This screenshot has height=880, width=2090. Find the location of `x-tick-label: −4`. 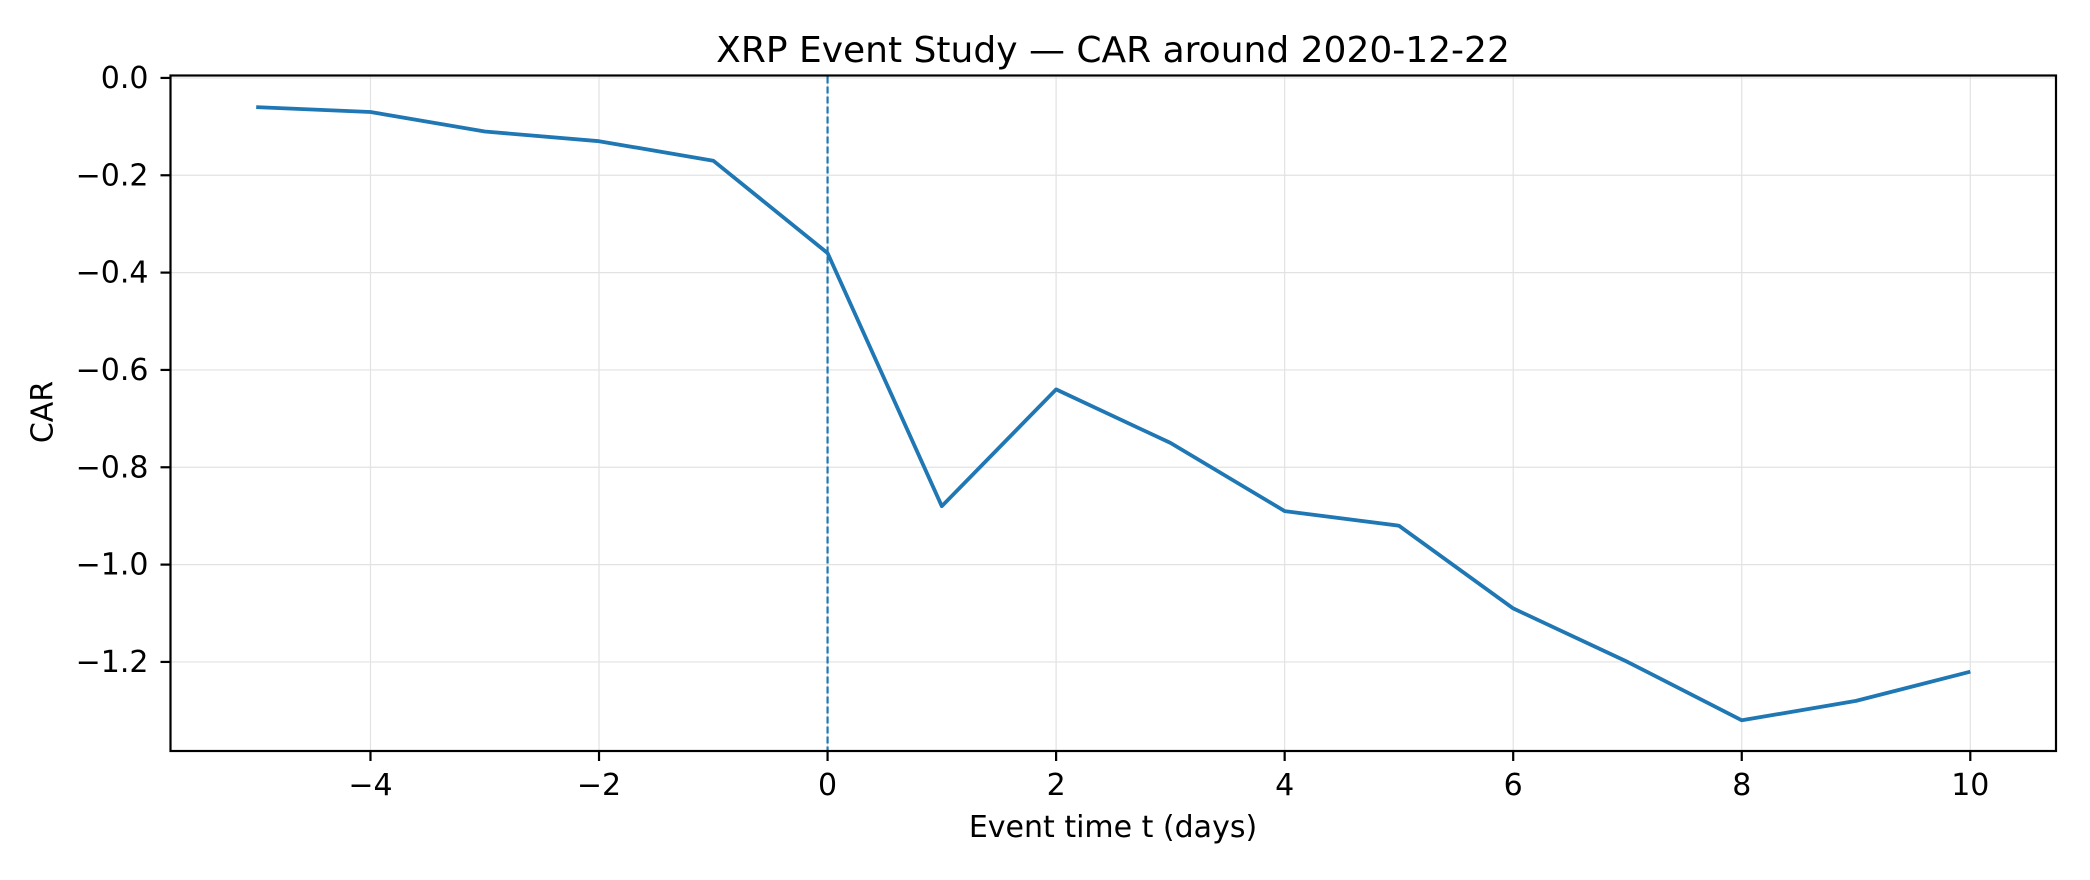

x-tick-label: −4 is located at coordinates (370, 785).